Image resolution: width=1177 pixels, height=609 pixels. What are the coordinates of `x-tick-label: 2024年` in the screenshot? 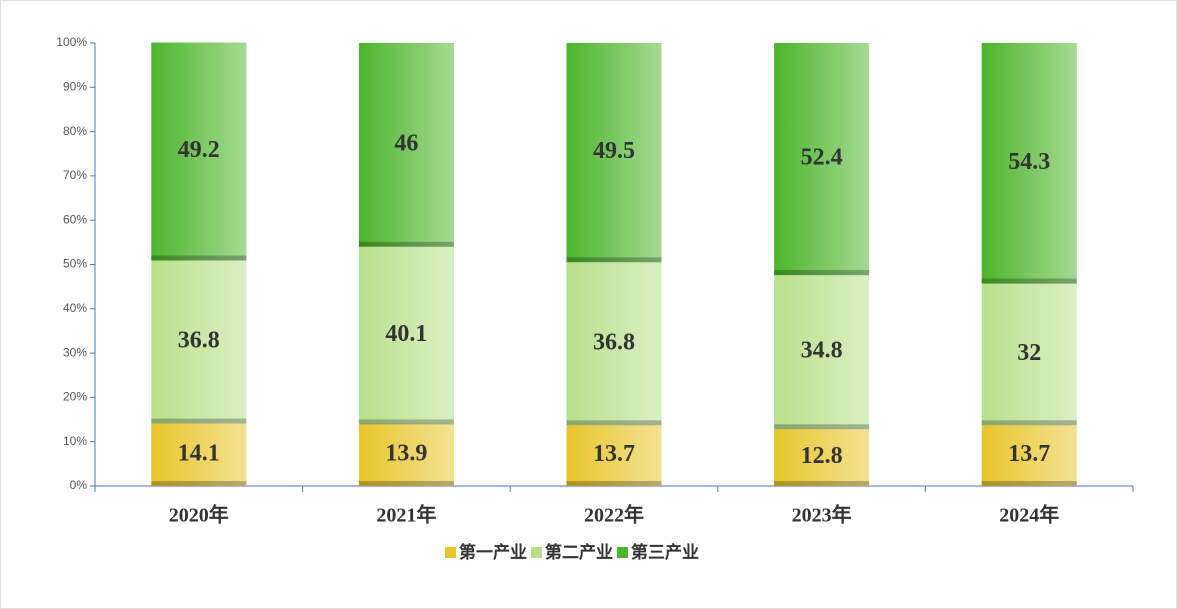 It's located at (1029, 515).